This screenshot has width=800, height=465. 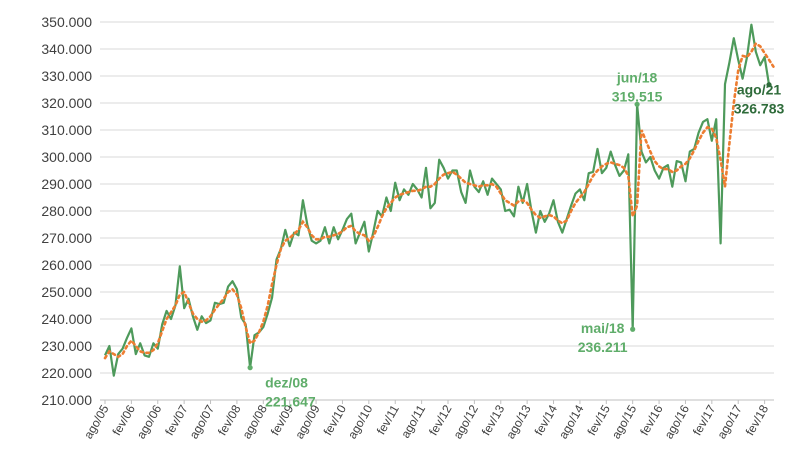 What do you see at coordinates (66, 130) in the screenshot?
I see `y-tick-label: 310.000` at bounding box center [66, 130].